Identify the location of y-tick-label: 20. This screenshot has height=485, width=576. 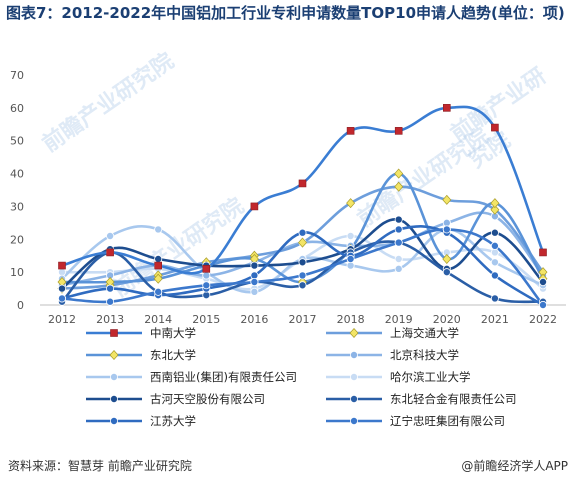
(17, 239).